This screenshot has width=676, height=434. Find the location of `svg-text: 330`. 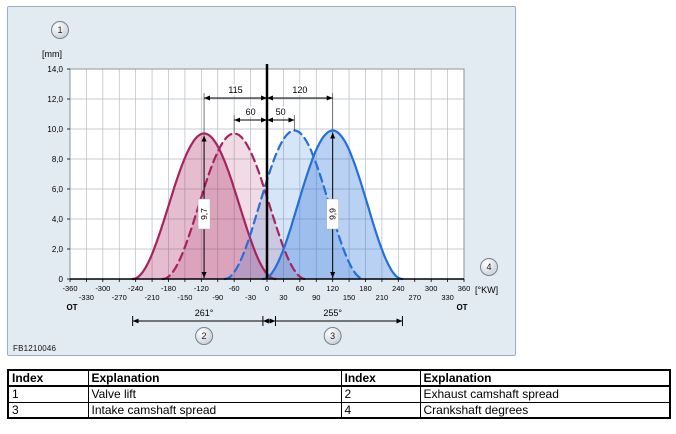

svg-text: 330 is located at coordinates (447, 297).